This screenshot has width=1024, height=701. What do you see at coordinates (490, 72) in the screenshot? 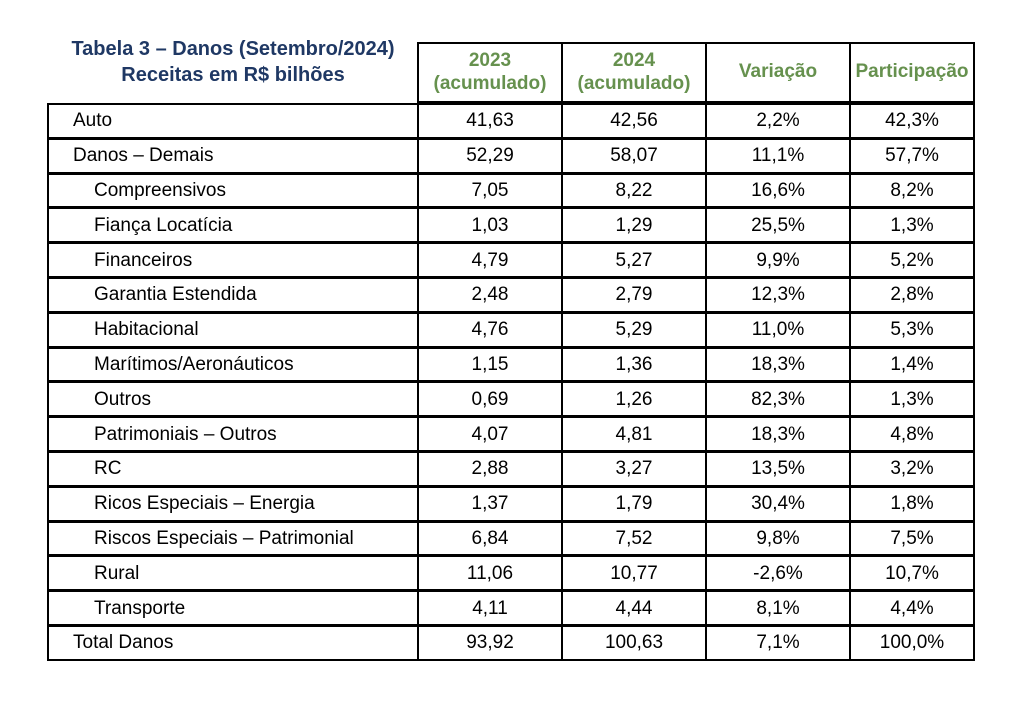
I see `column-header-acumulado-2023: 2023 (acumulado)` at bounding box center [490, 72].